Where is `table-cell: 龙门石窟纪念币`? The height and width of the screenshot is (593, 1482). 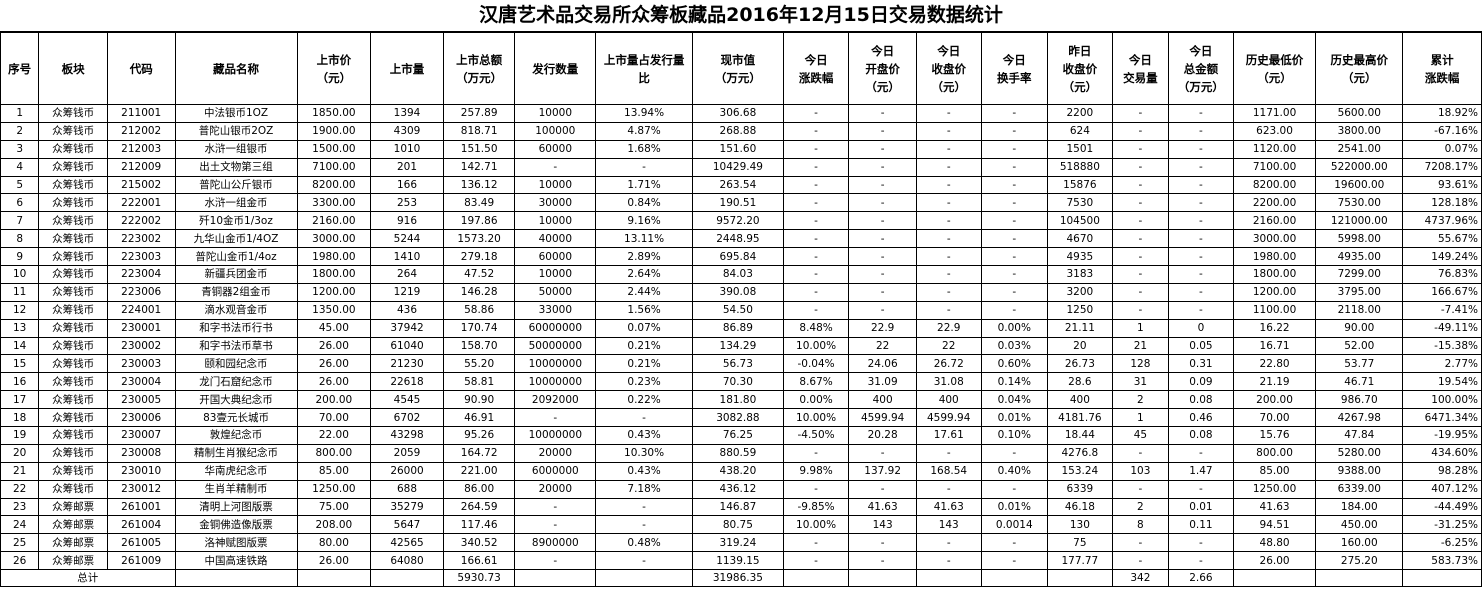 table-cell: 龙门石窟纪念币 is located at coordinates (236, 382).